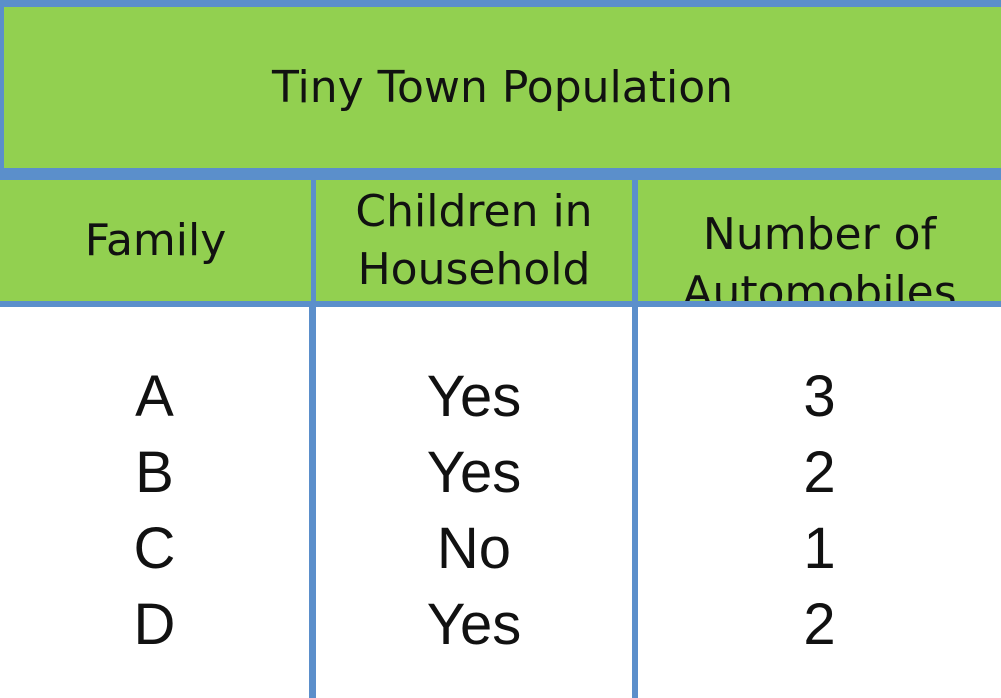  Describe the element at coordinates (474, 472) in the screenshot. I see `cell-children-b: Yes` at that location.